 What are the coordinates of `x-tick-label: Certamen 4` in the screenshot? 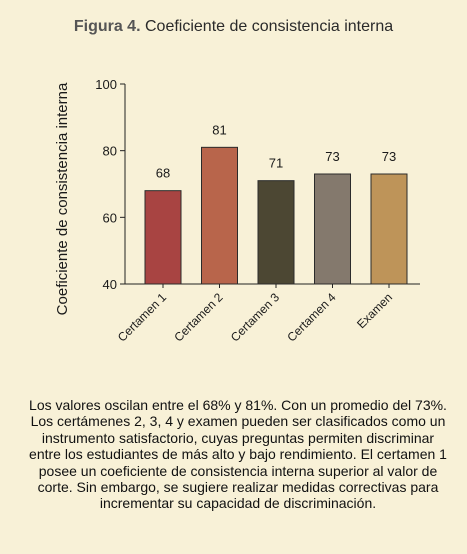 It's located at (311, 317).